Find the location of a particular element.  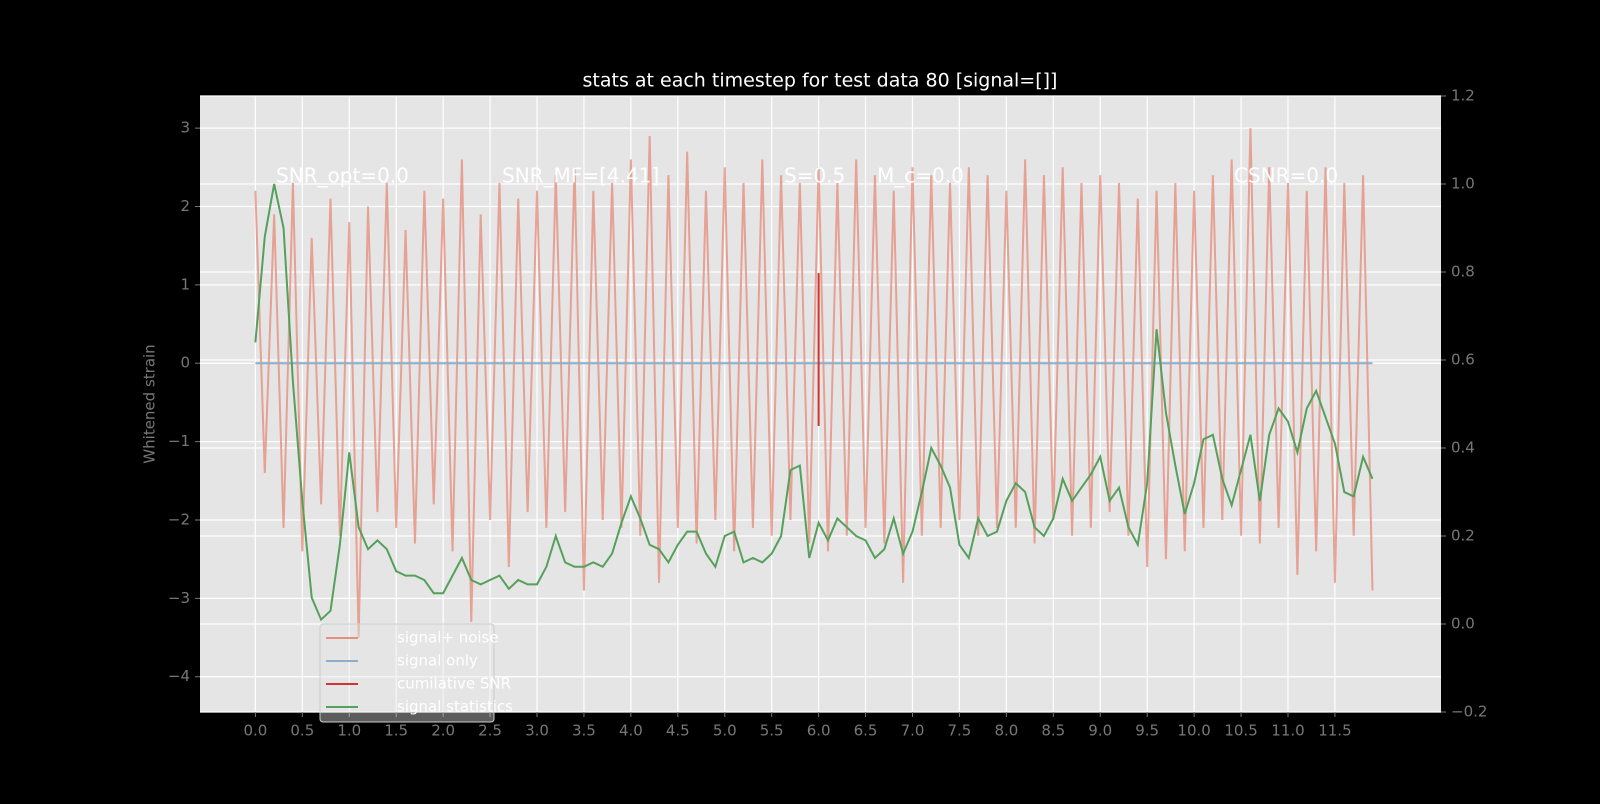

y-tick-label: 2 is located at coordinates (185, 206).